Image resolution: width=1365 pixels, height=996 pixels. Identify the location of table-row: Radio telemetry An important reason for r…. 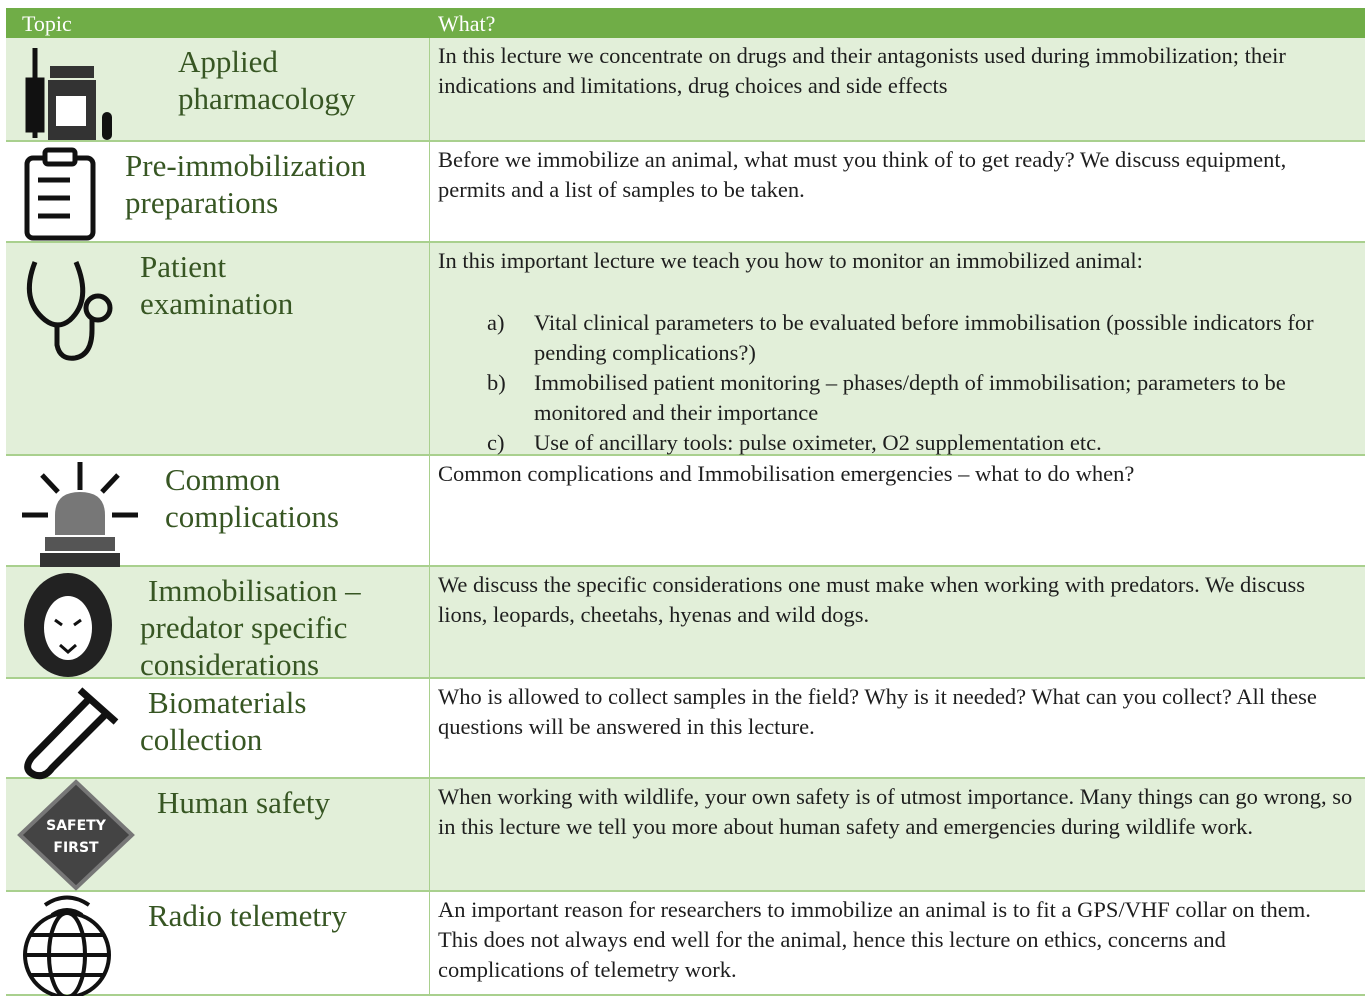
(685, 944).